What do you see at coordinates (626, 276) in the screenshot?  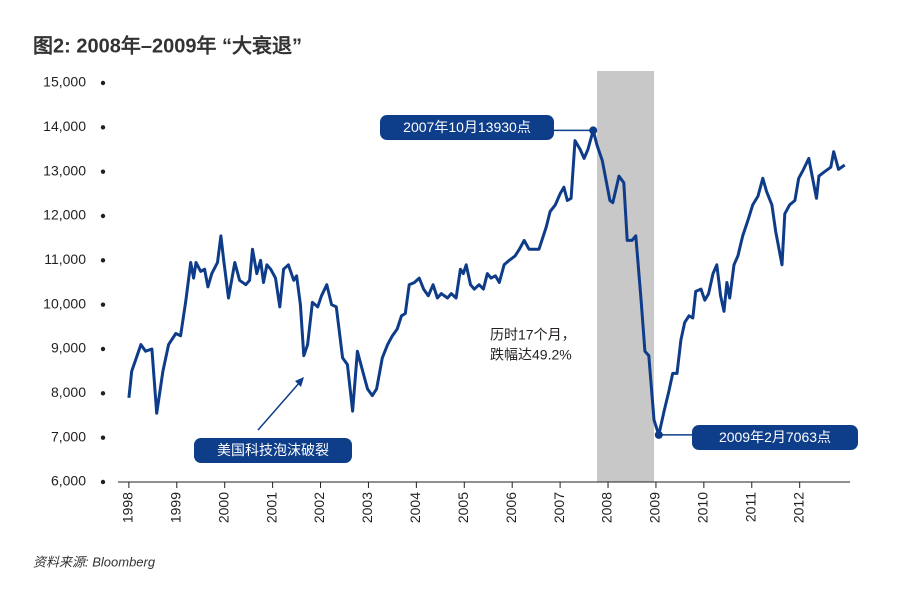 I see `highlight-band` at bounding box center [626, 276].